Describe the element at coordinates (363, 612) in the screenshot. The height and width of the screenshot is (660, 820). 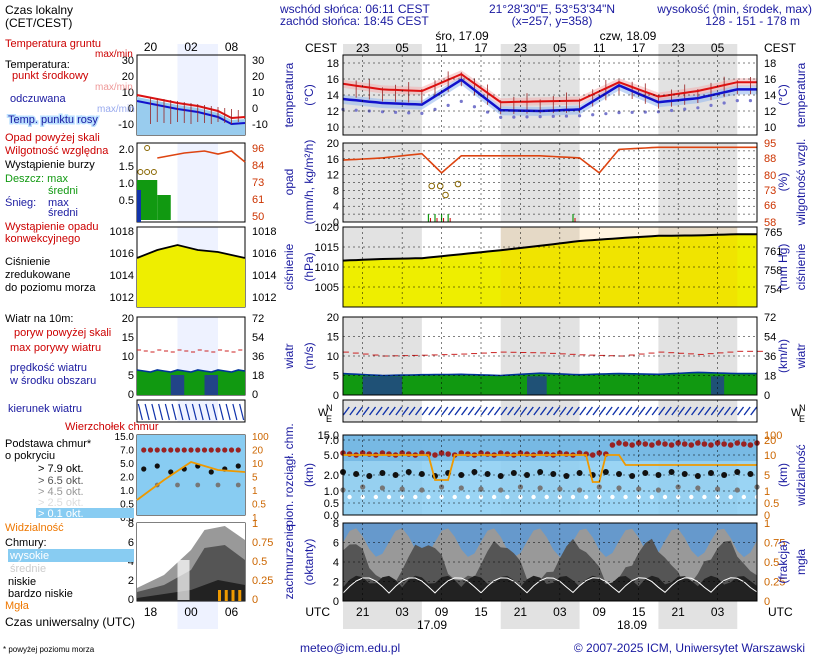
I see `utc-hour-tick: 21` at that location.